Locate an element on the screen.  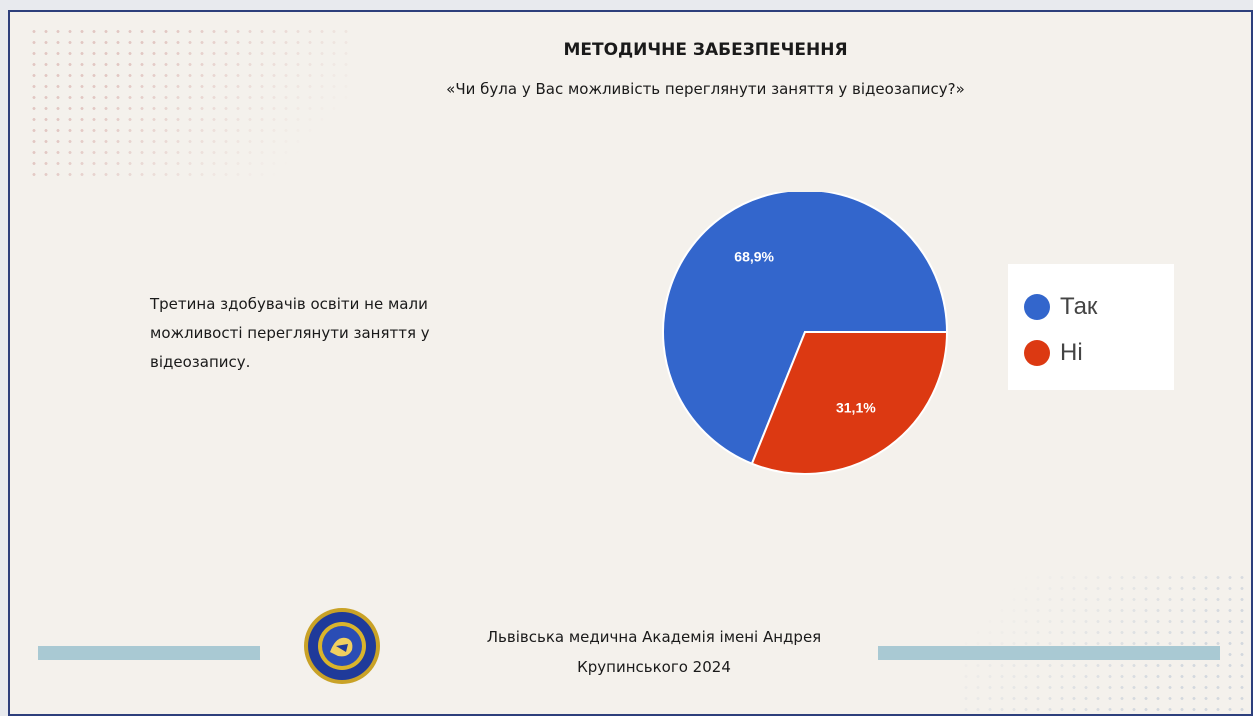
chart-legend: Так Ні is located at coordinates (1091, 327).